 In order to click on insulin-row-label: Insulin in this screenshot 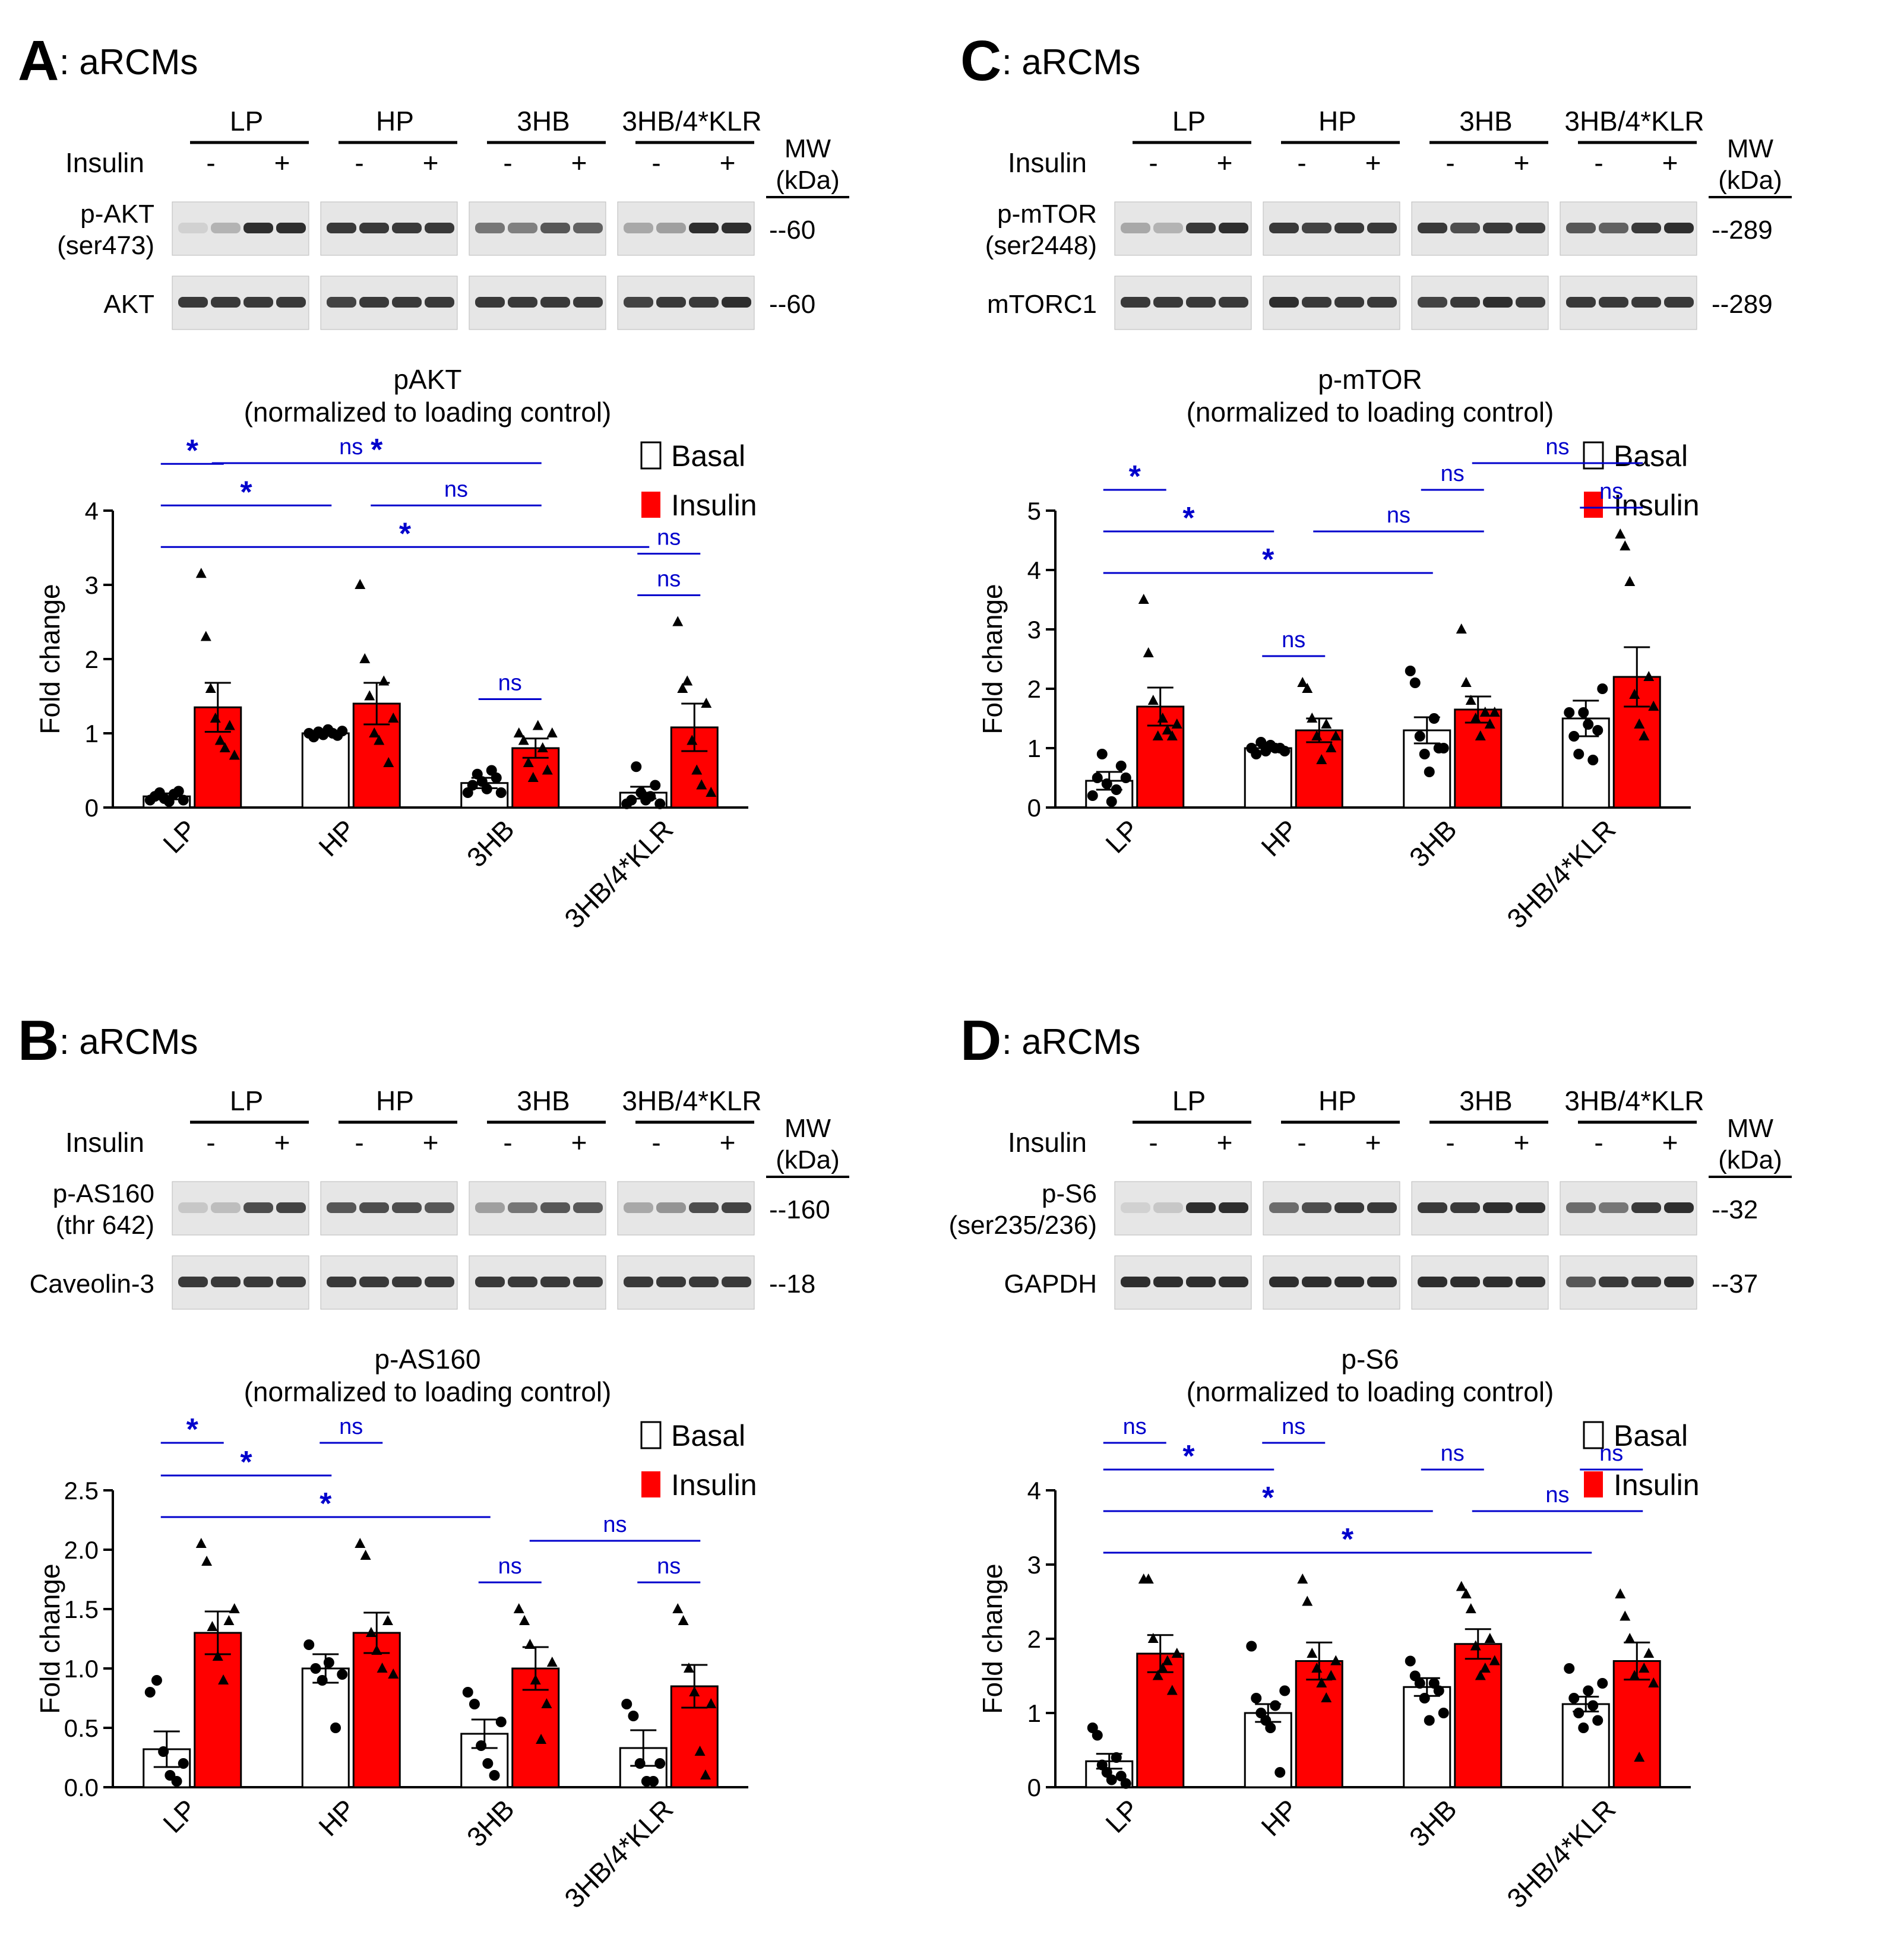, I will do `click(1047, 163)`.